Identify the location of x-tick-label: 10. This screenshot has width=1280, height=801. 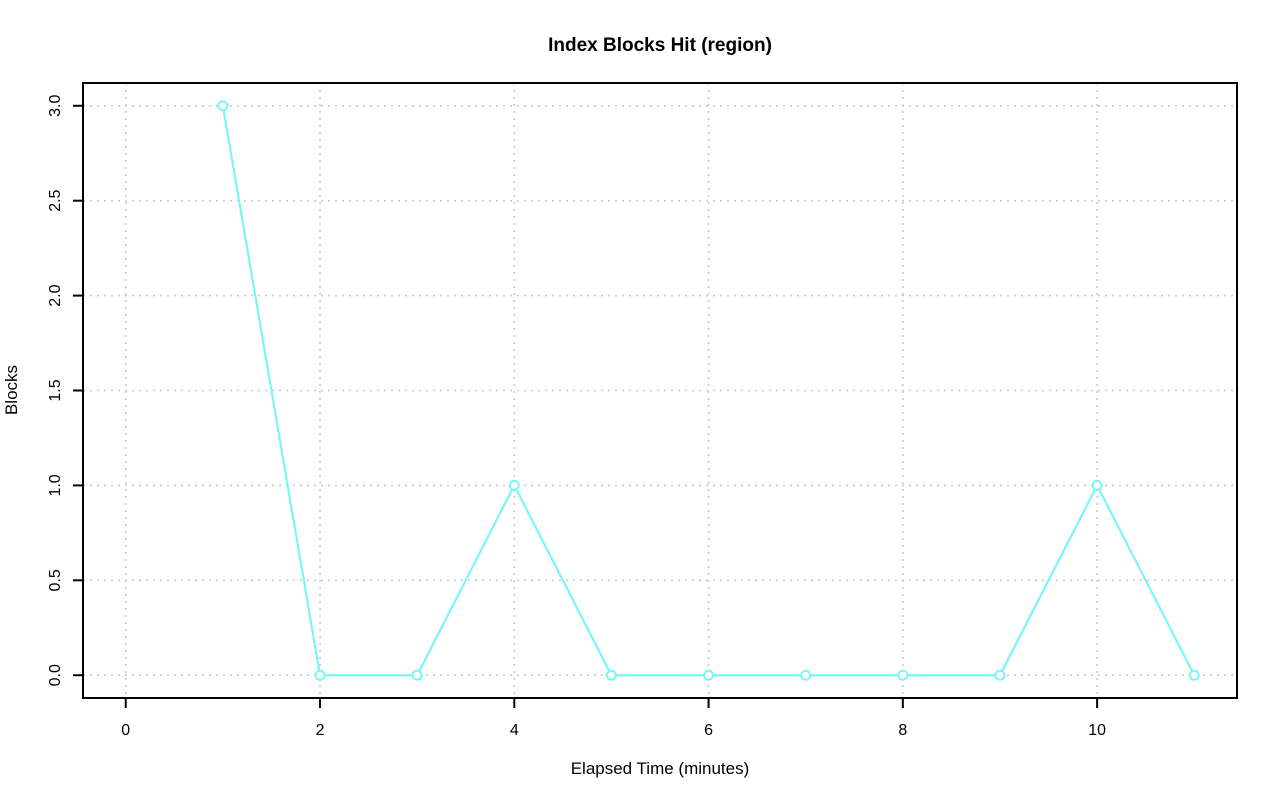
(1097, 730).